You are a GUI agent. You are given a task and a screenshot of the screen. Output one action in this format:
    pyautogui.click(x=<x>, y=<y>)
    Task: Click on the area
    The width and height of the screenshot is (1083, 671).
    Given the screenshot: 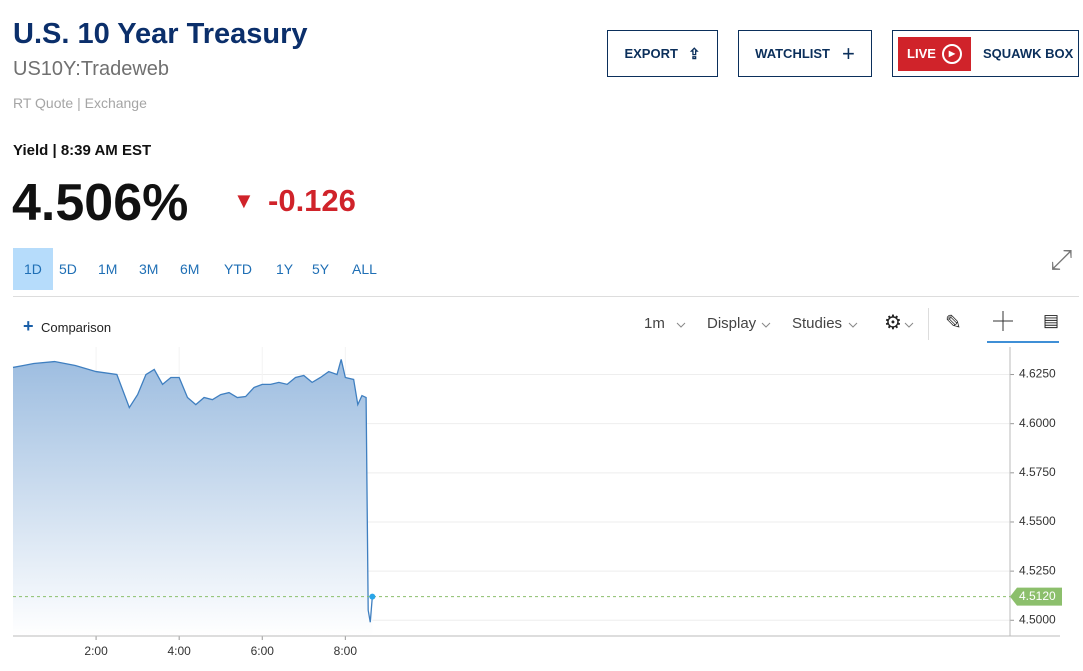 What is the action you would take?
    pyautogui.click(x=193, y=497)
    